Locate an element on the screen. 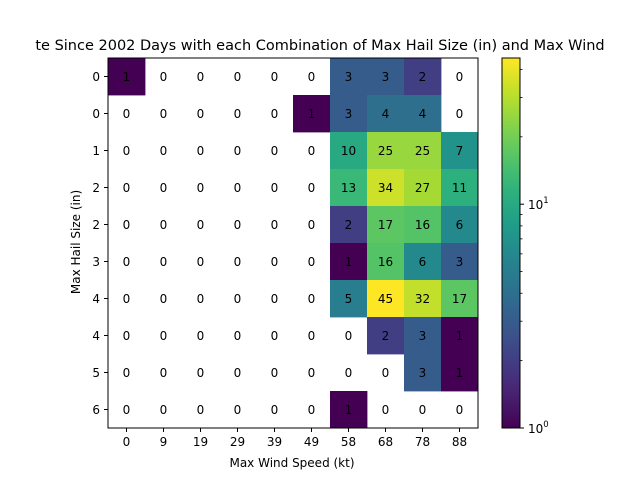 This screenshot has height=480, width=640. cell-value-label: 11 is located at coordinates (459, 188).